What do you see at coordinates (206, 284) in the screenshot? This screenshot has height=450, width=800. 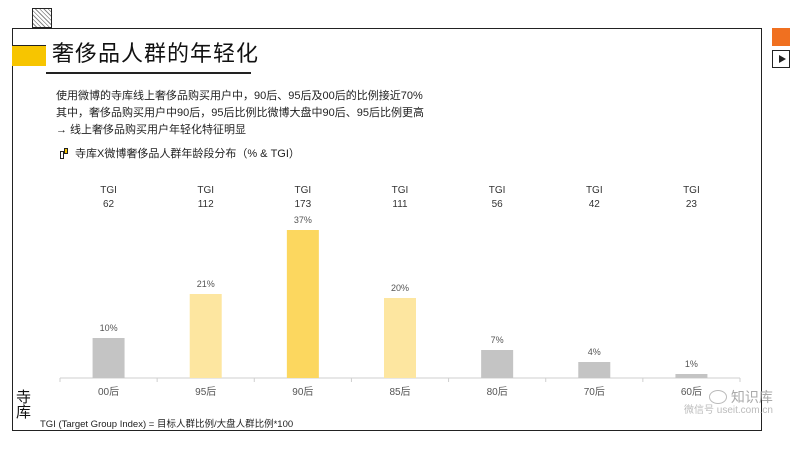 I see `data-label: 21%` at bounding box center [206, 284].